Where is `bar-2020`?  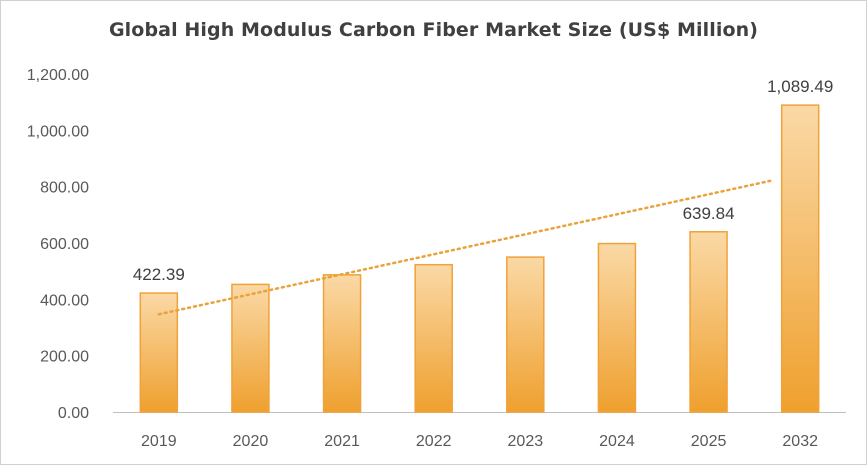 bar-2020 is located at coordinates (250, 348).